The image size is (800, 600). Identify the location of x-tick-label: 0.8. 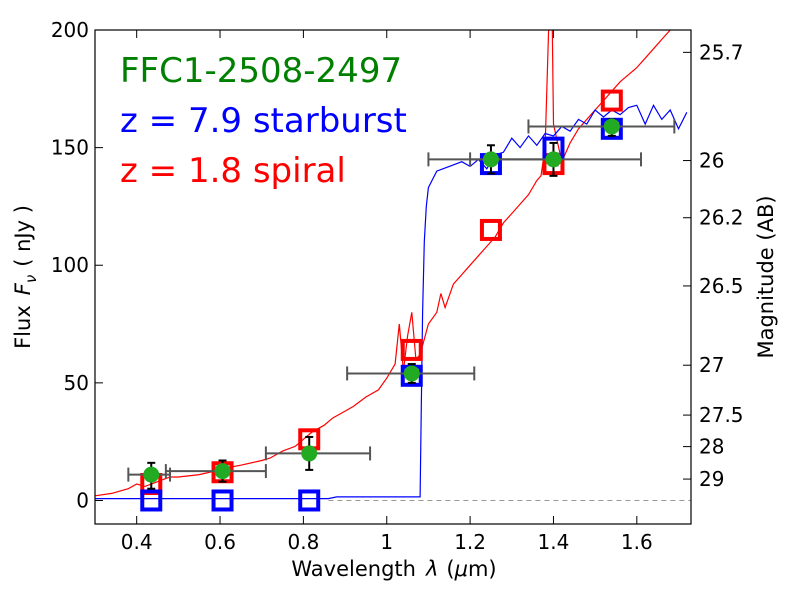
(303, 542).